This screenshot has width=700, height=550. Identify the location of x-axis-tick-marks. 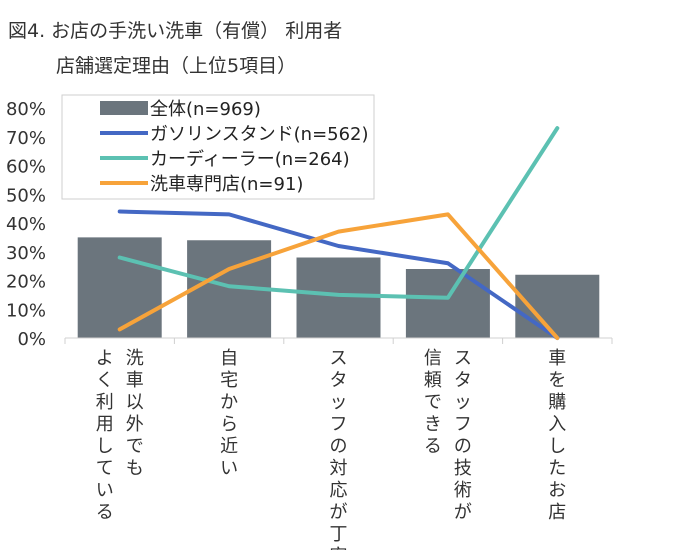
(338, 341).